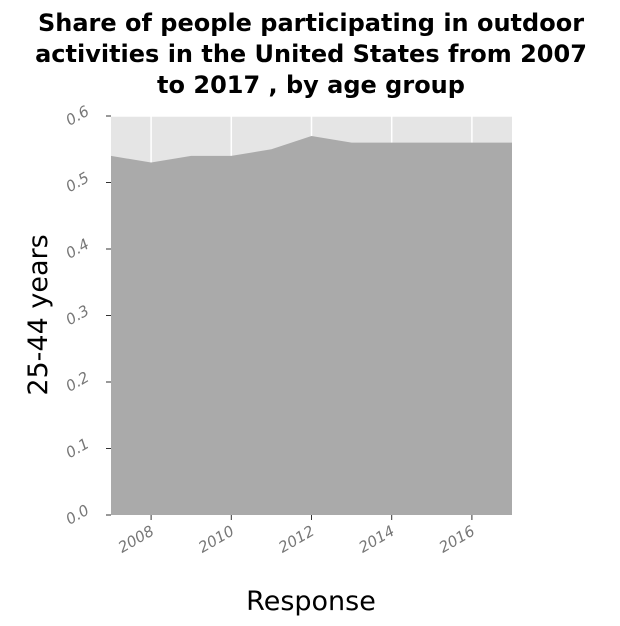  Describe the element at coordinates (78, 515) in the screenshot. I see `y-tick-label: 0.0` at that location.